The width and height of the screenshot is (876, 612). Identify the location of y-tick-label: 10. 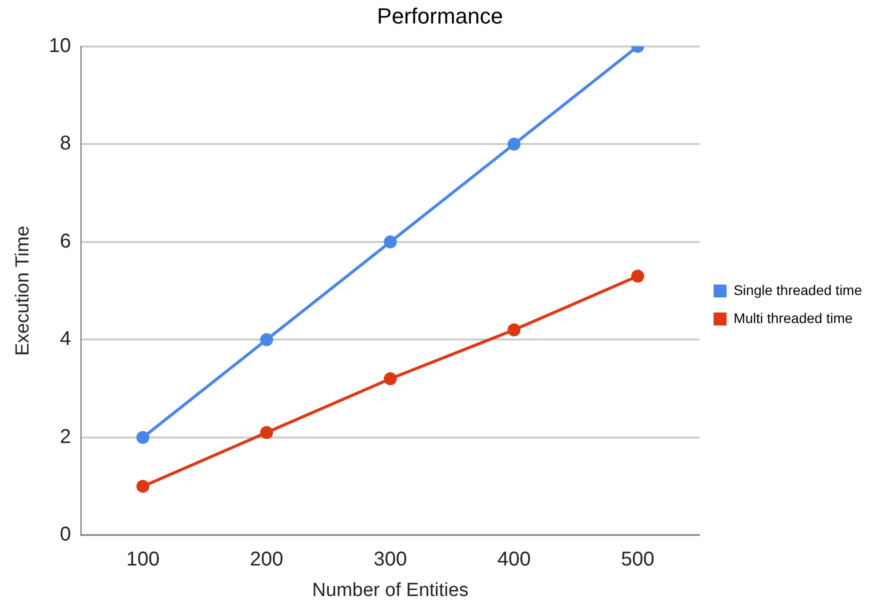
(60, 45).